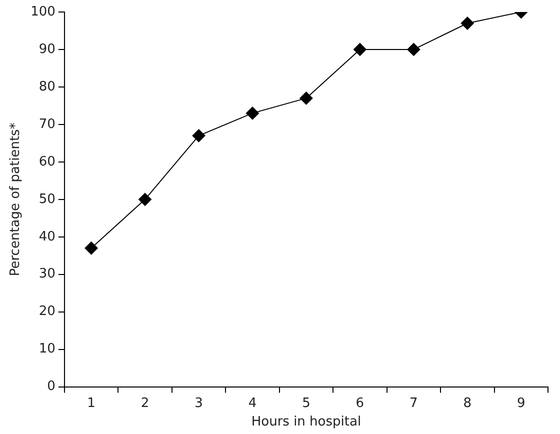 The image size is (560, 434). I want to click on y-tick-label: 50, so click(47, 199).